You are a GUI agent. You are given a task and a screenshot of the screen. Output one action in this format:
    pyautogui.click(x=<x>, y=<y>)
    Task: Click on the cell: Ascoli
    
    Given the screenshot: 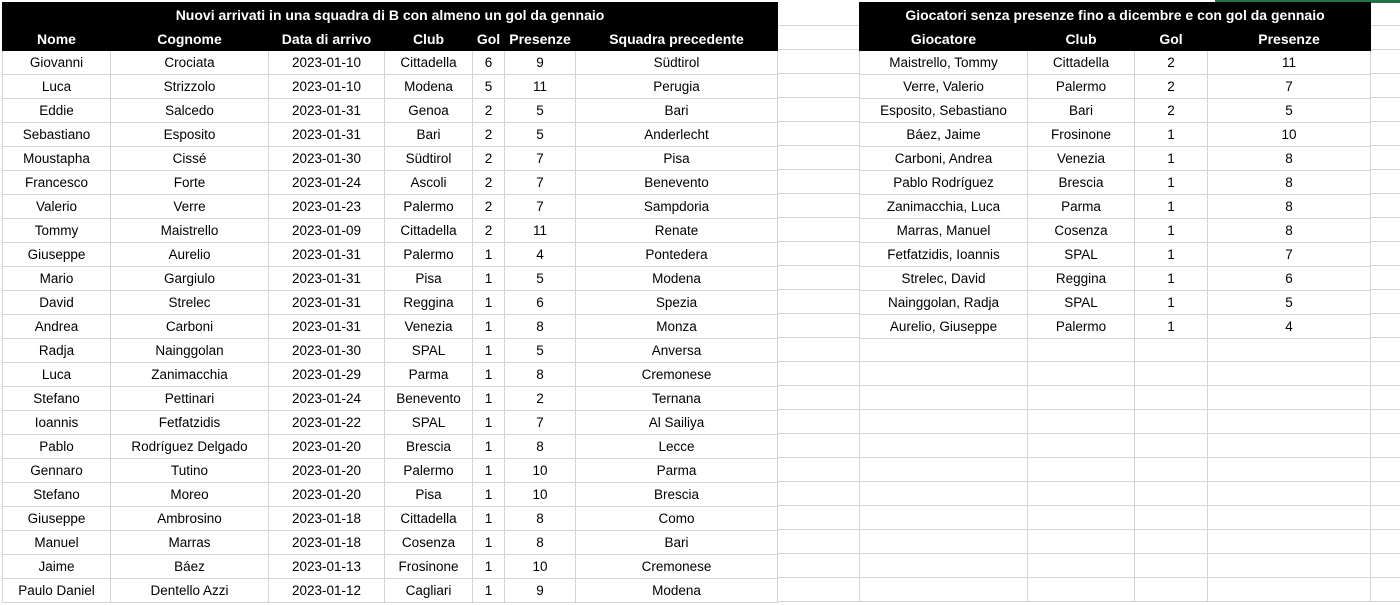 What is the action you would take?
    pyautogui.click(x=428, y=182)
    